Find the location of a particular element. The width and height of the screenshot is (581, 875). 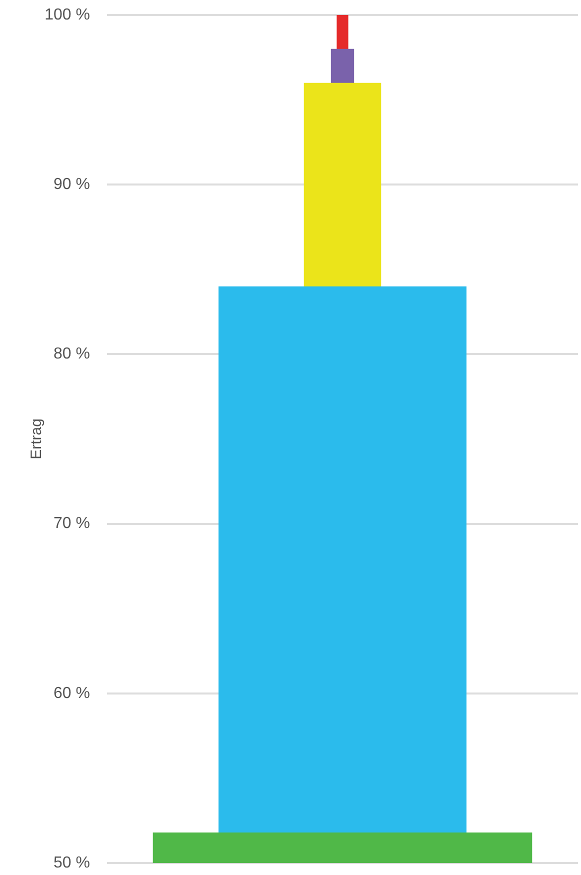

y-tick-label: 60 % is located at coordinates (72, 693).